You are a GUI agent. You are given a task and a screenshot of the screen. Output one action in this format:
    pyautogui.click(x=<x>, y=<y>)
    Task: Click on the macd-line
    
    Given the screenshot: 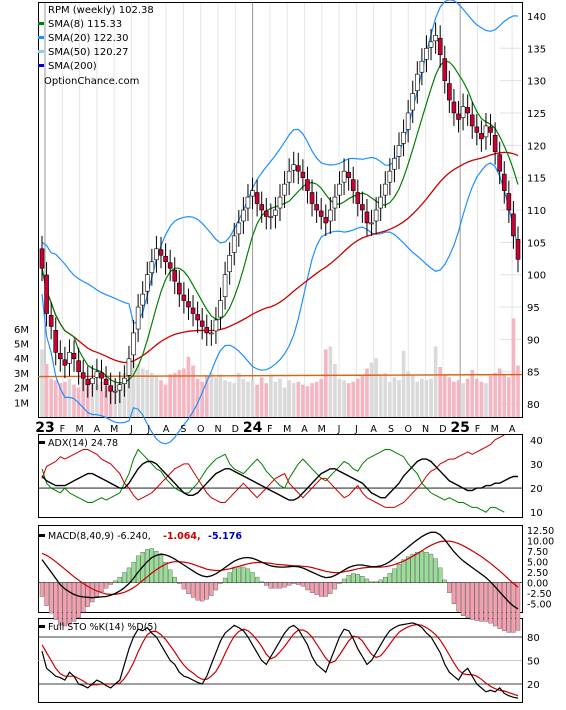 What is the action you would take?
    pyautogui.click(x=280, y=570)
    